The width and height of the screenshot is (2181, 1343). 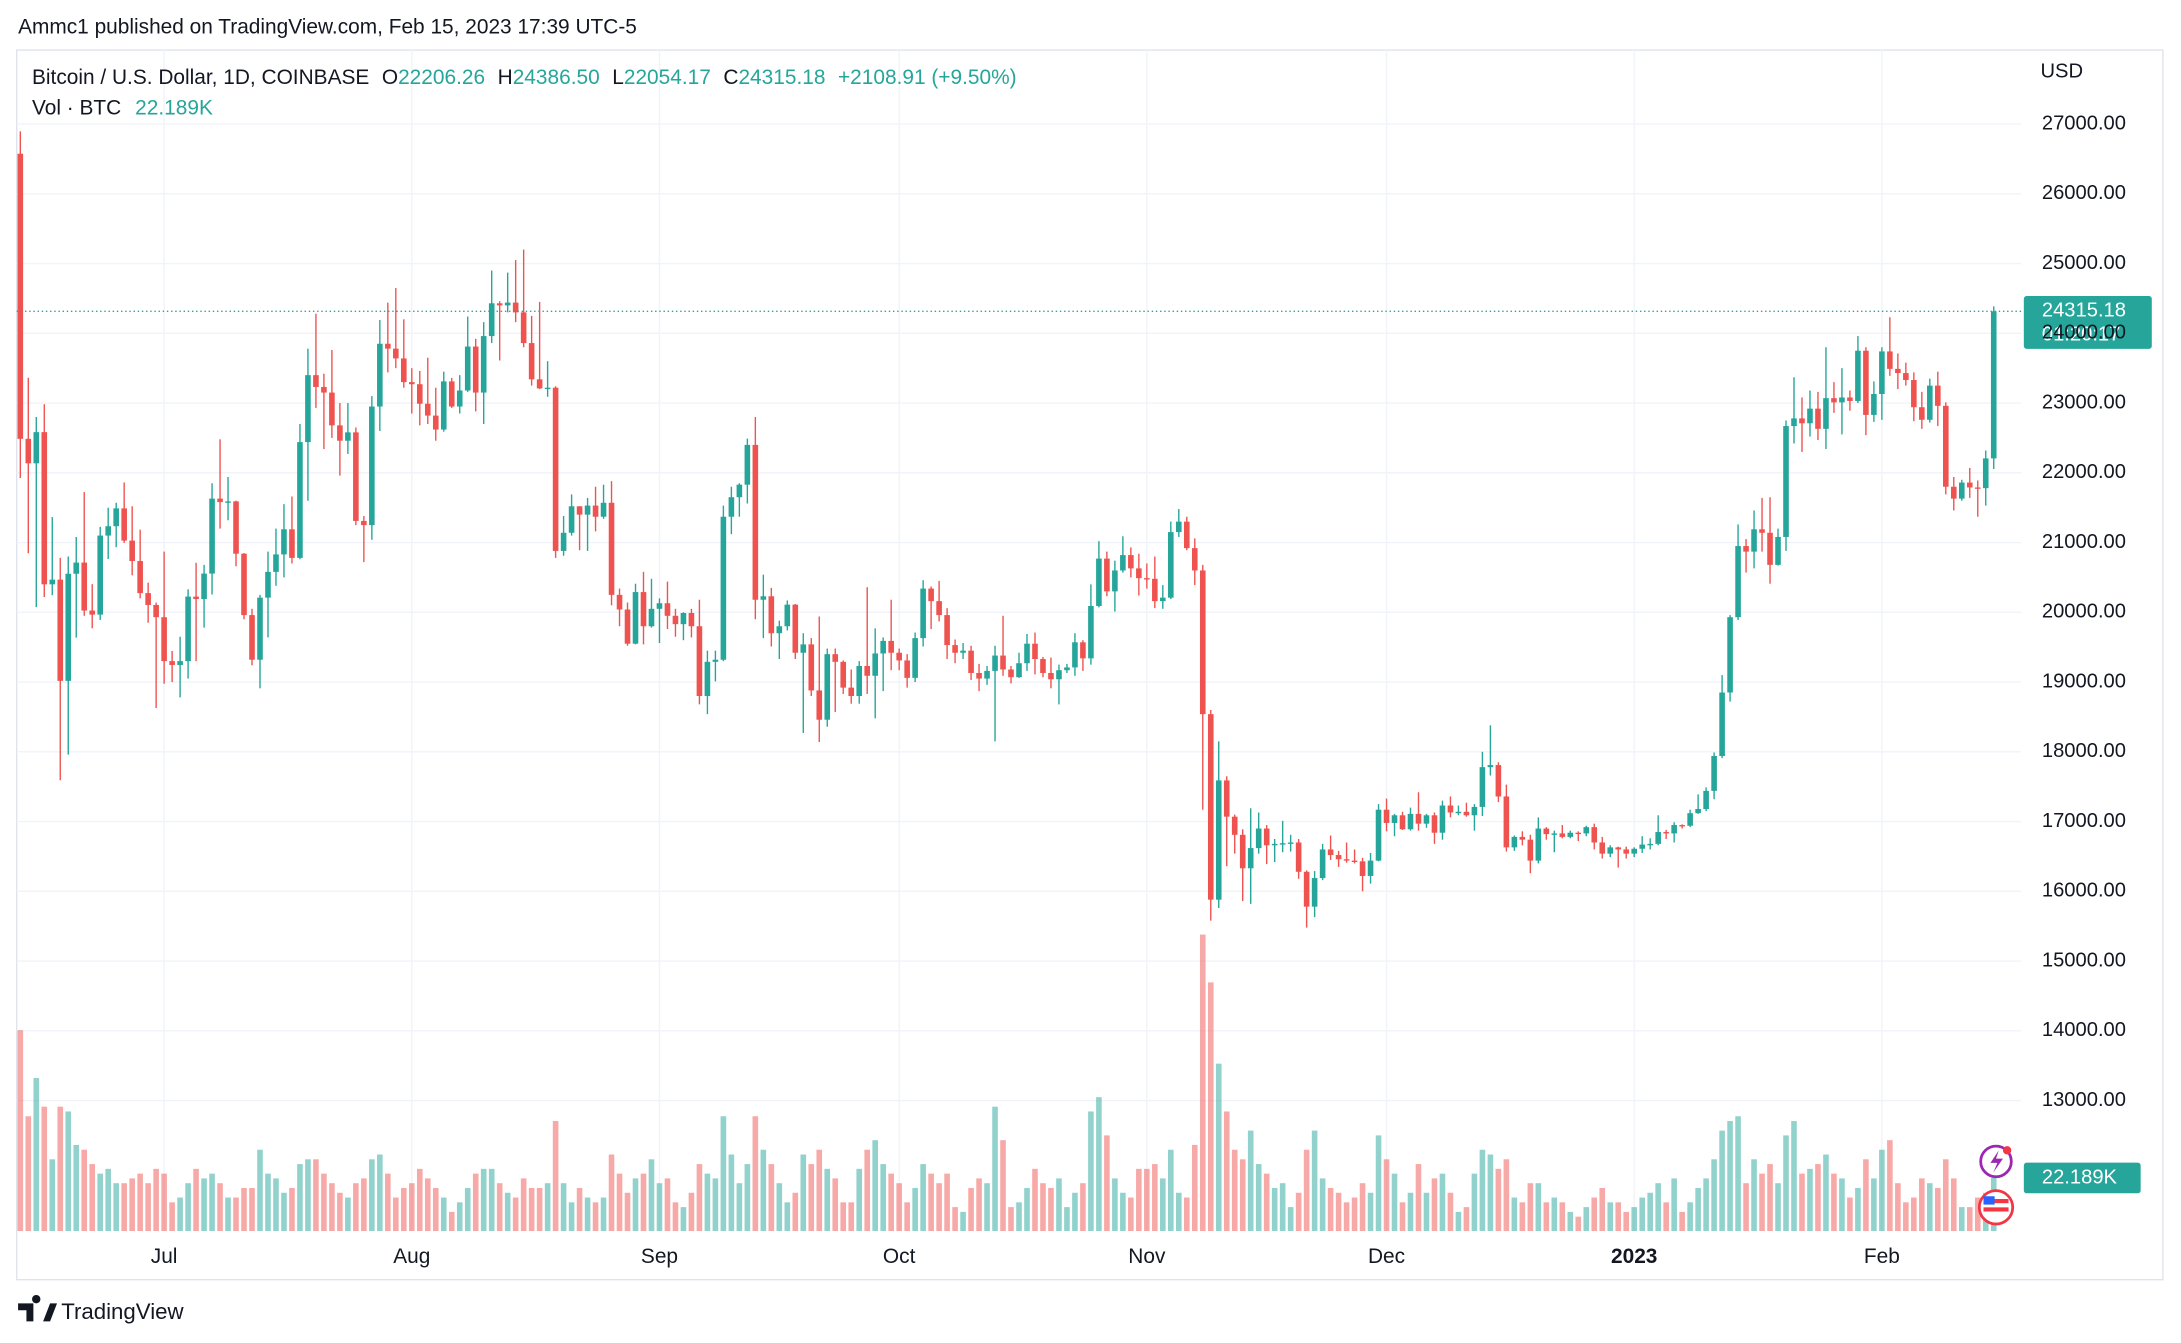 I want to click on y-tick-label: 19000.00, so click(x=2084, y=681).